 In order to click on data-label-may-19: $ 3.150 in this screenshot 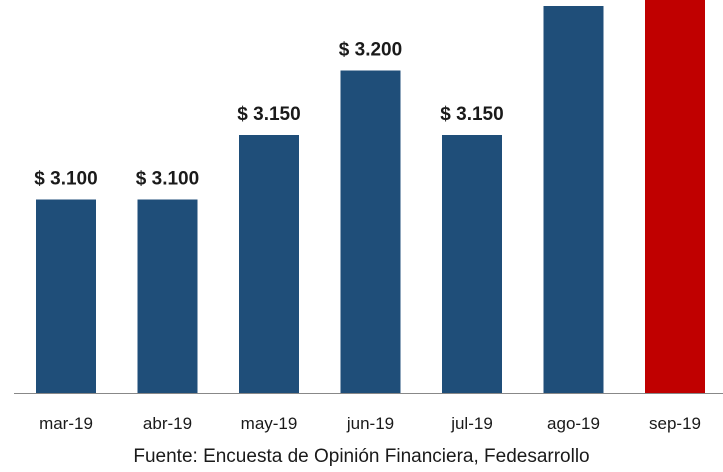, I will do `click(268, 114)`.